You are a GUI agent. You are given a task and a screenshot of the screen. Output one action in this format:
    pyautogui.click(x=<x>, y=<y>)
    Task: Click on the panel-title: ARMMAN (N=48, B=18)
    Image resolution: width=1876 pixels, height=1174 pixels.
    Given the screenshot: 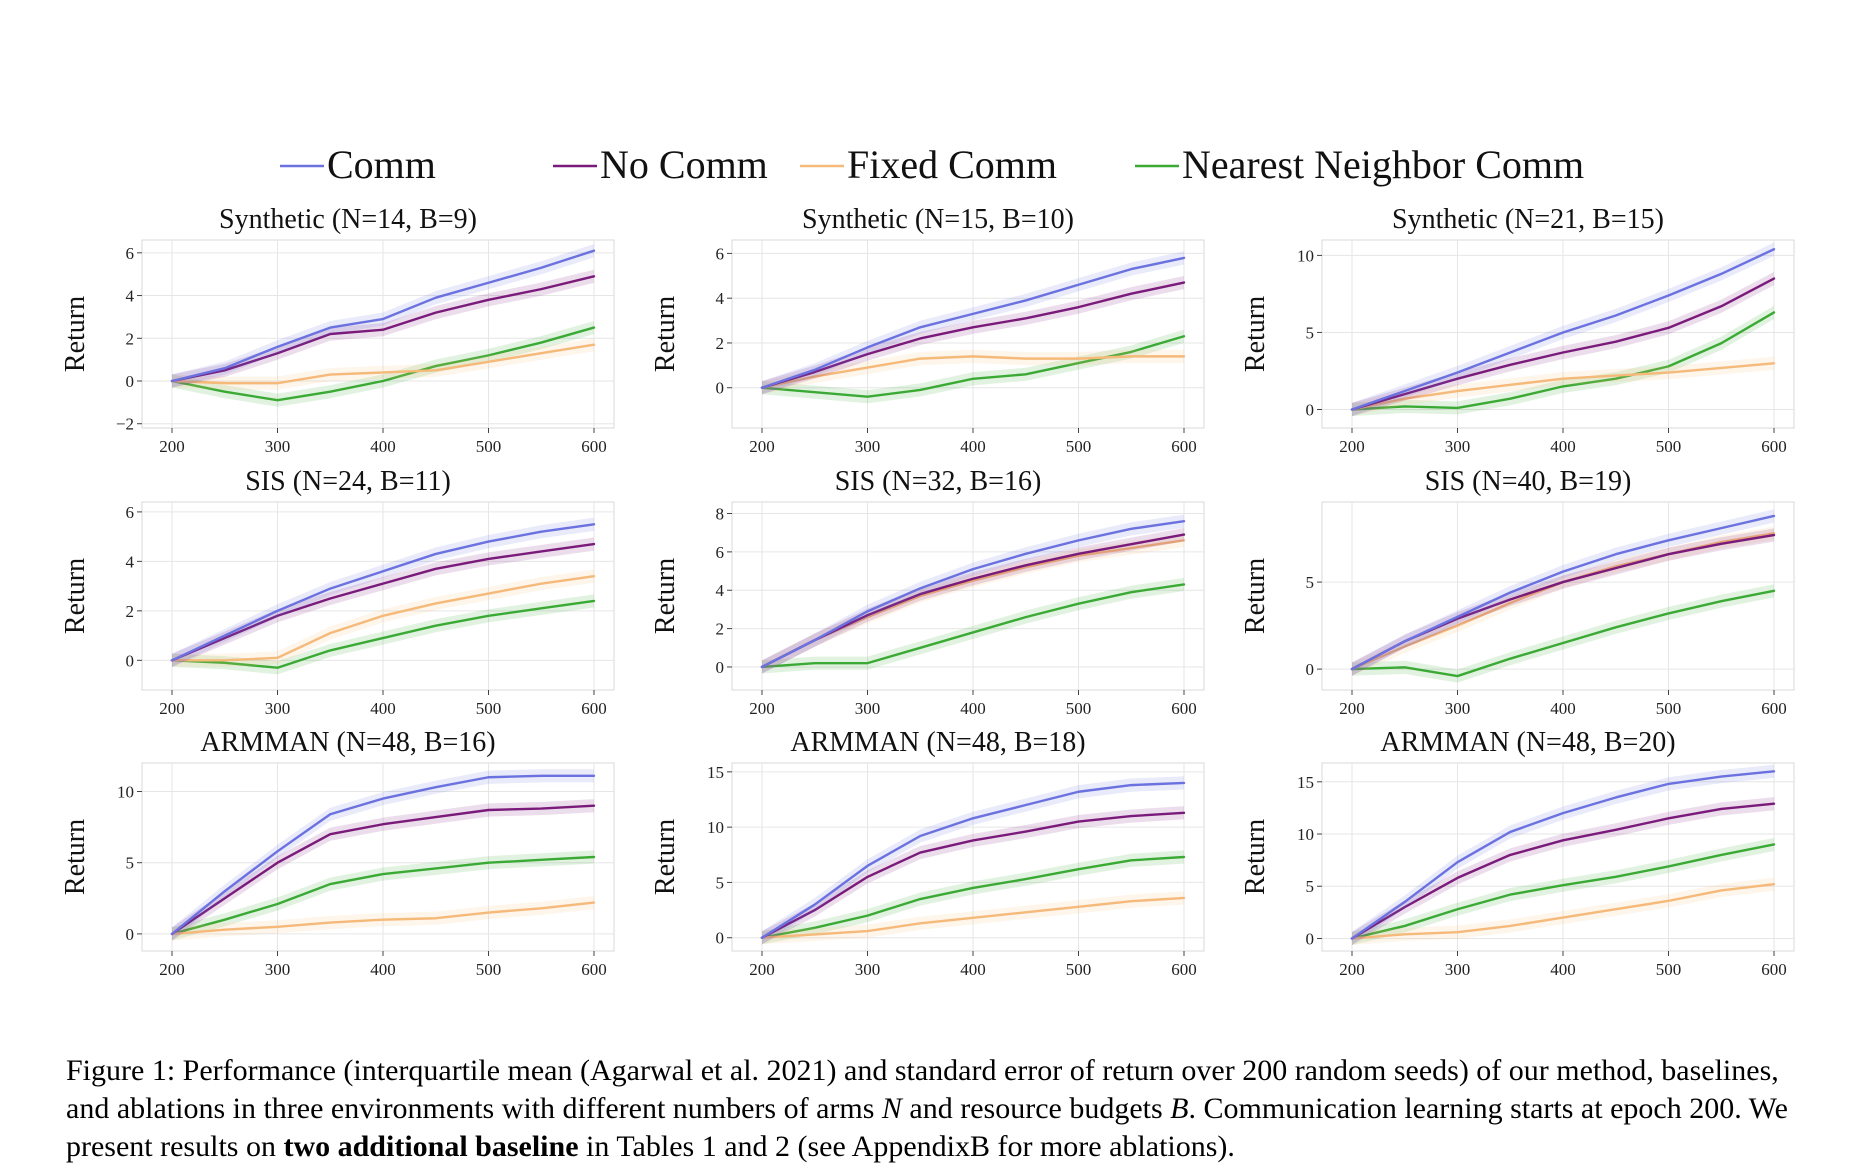 What is the action you would take?
    pyautogui.click(x=937, y=742)
    